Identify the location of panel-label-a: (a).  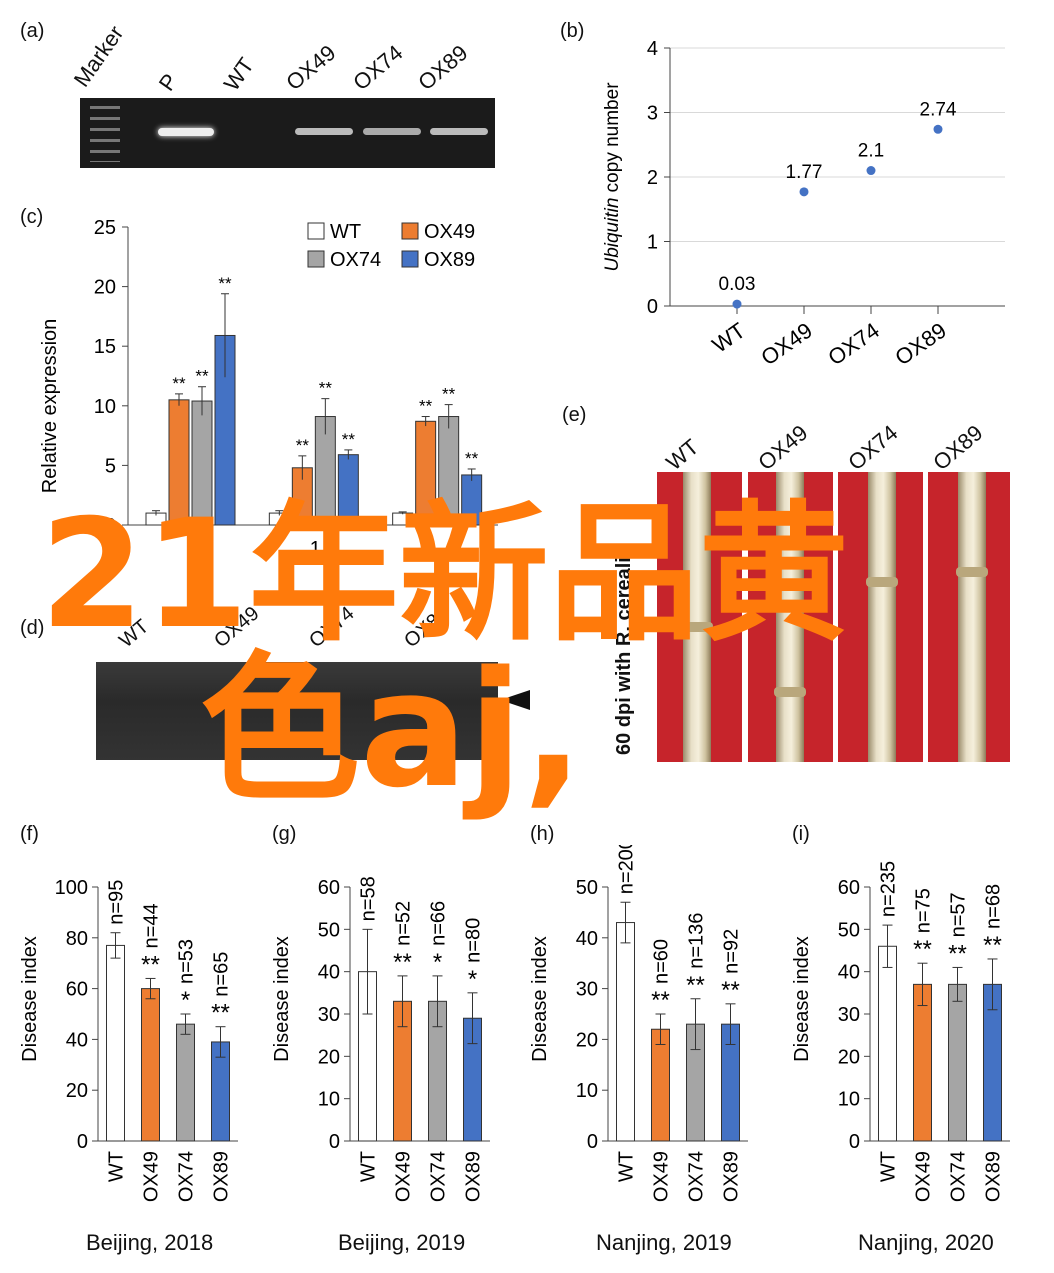
(32, 31).